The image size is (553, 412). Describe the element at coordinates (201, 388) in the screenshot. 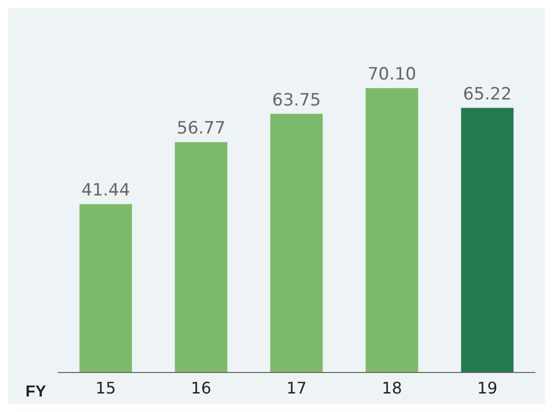

I see `x-tick-label: 16` at that location.